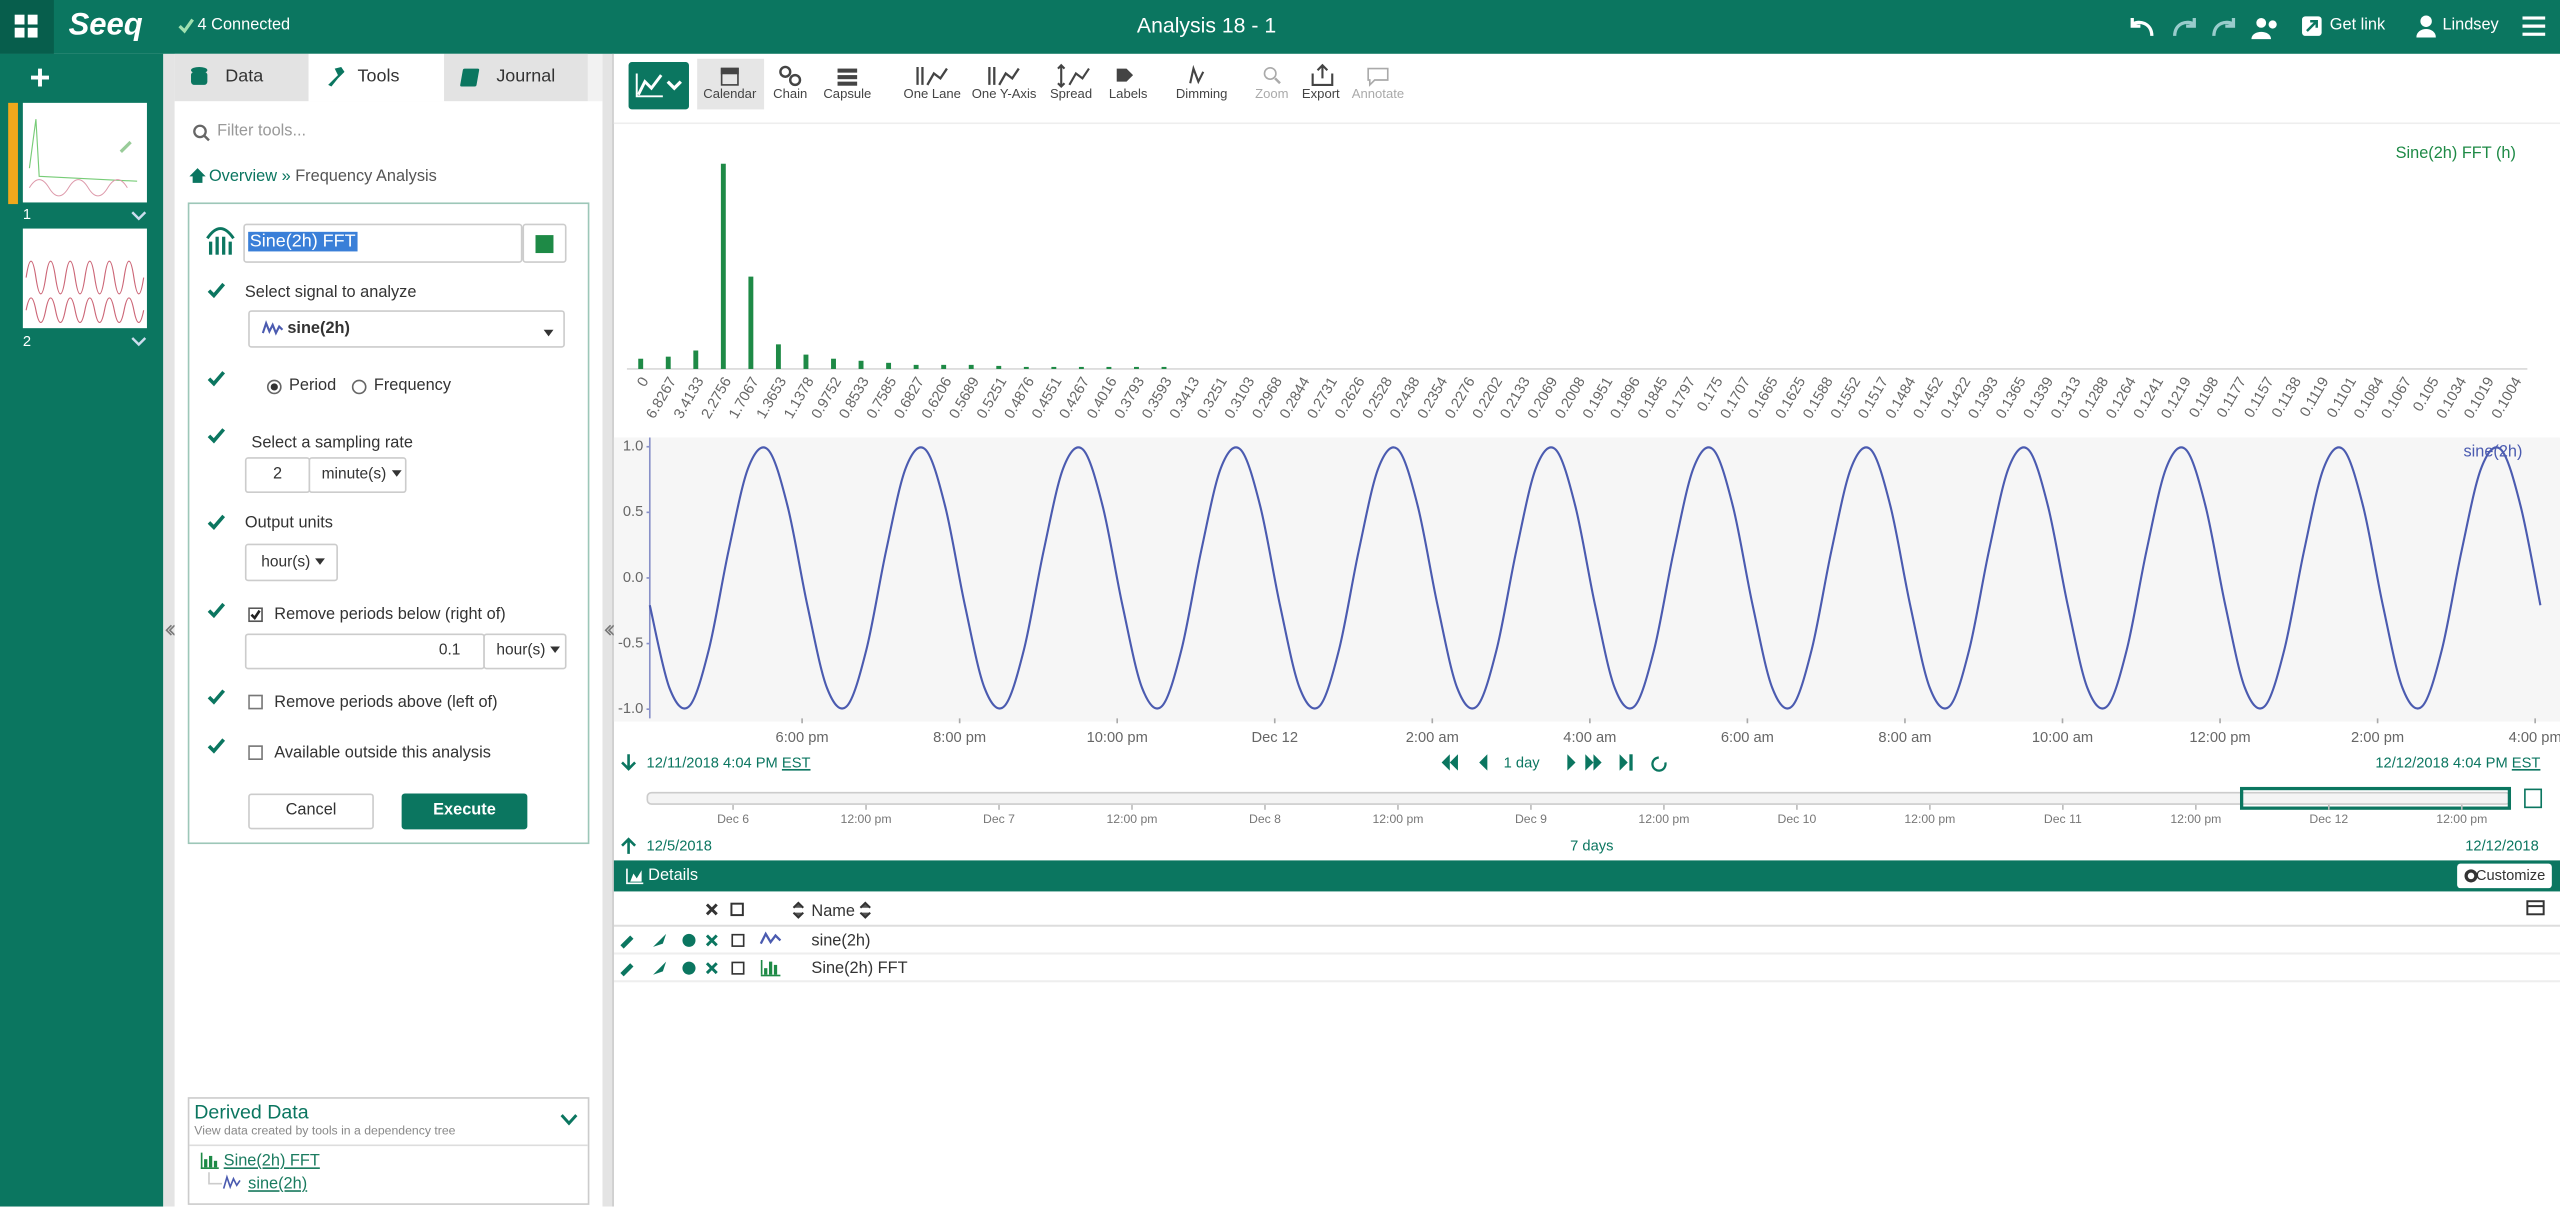  Describe the element at coordinates (244, 25) in the screenshot. I see `connection-status: 4 Connected` at that location.